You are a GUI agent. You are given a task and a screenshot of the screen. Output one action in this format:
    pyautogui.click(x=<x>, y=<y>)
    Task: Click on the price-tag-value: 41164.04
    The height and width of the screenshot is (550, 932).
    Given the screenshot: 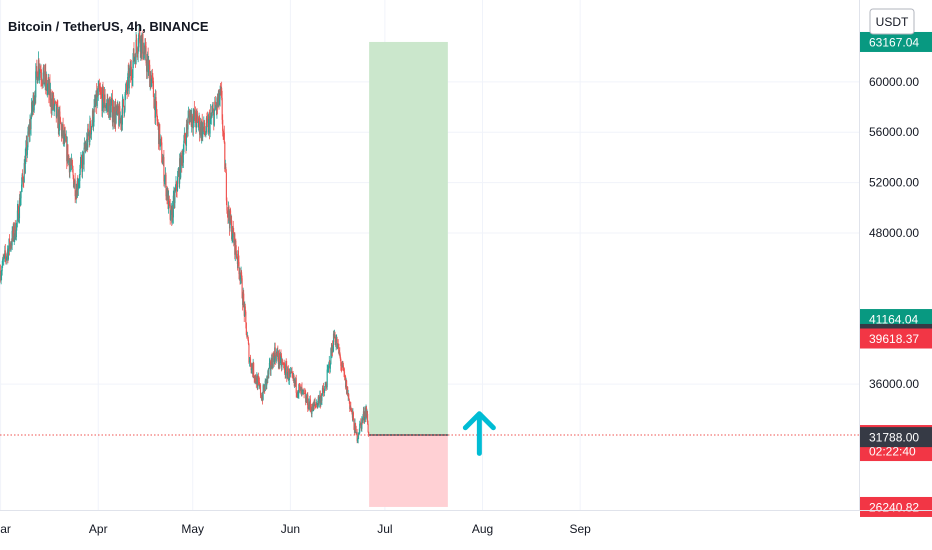 What is the action you would take?
    pyautogui.click(x=893, y=320)
    